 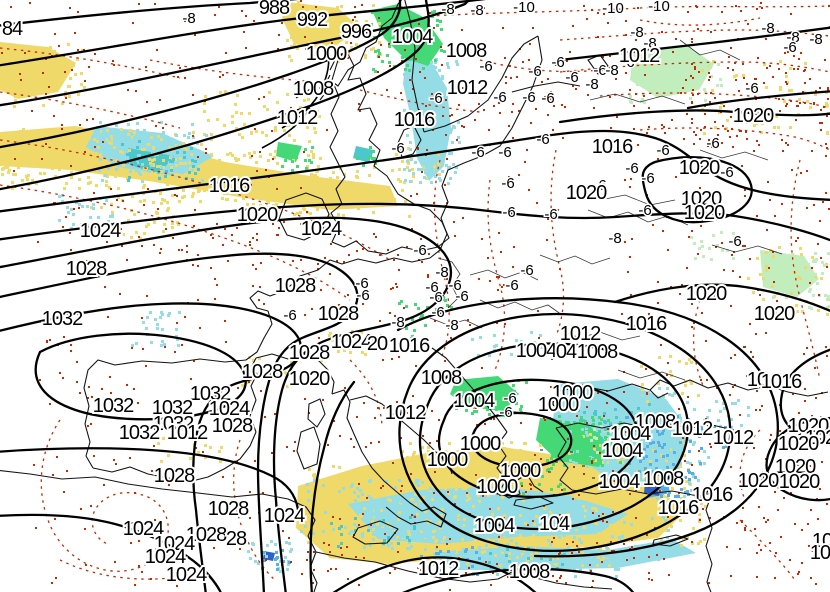 What do you see at coordinates (817, 438) in the screenshot?
I see `pressure-label: 102` at bounding box center [817, 438].